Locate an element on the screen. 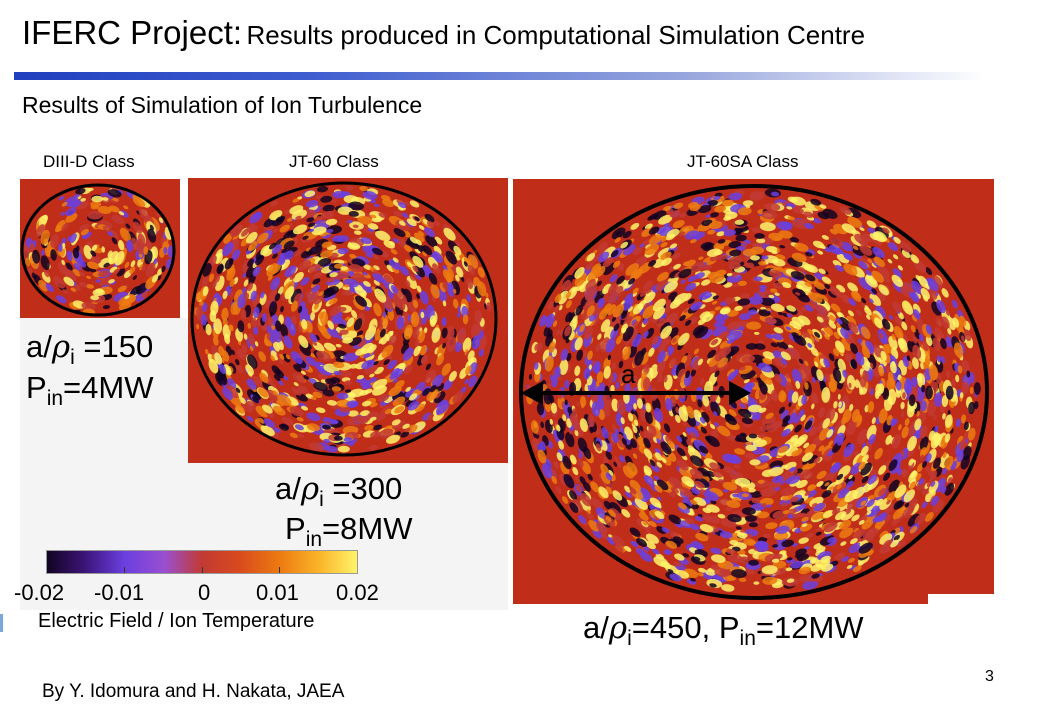  colorbar is located at coordinates (202, 562).